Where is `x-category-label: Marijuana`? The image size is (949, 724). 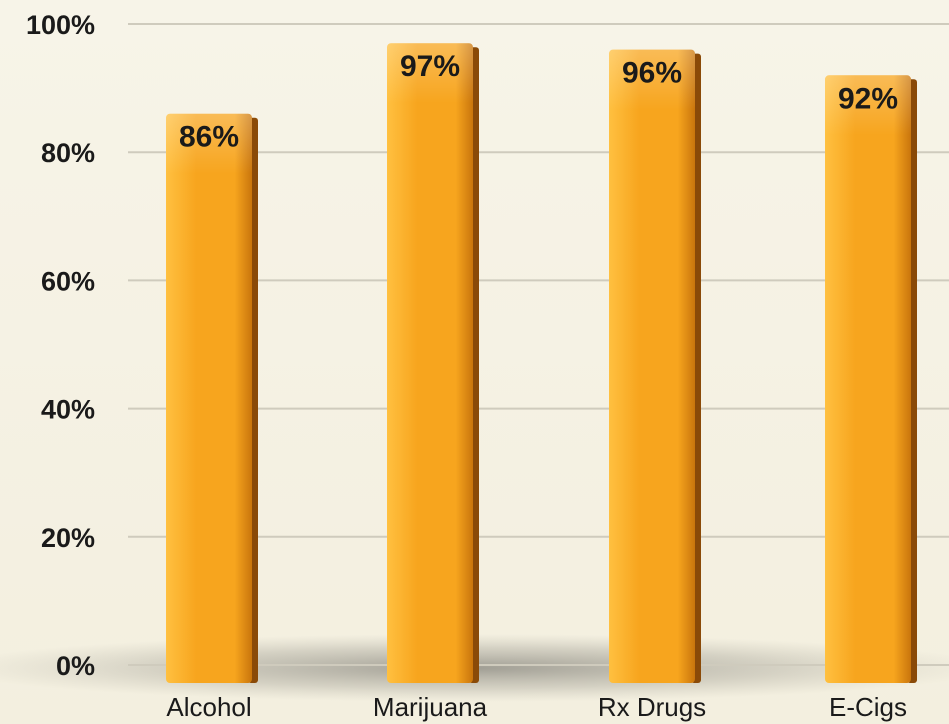
x-category-label: Marijuana is located at coordinates (430, 707).